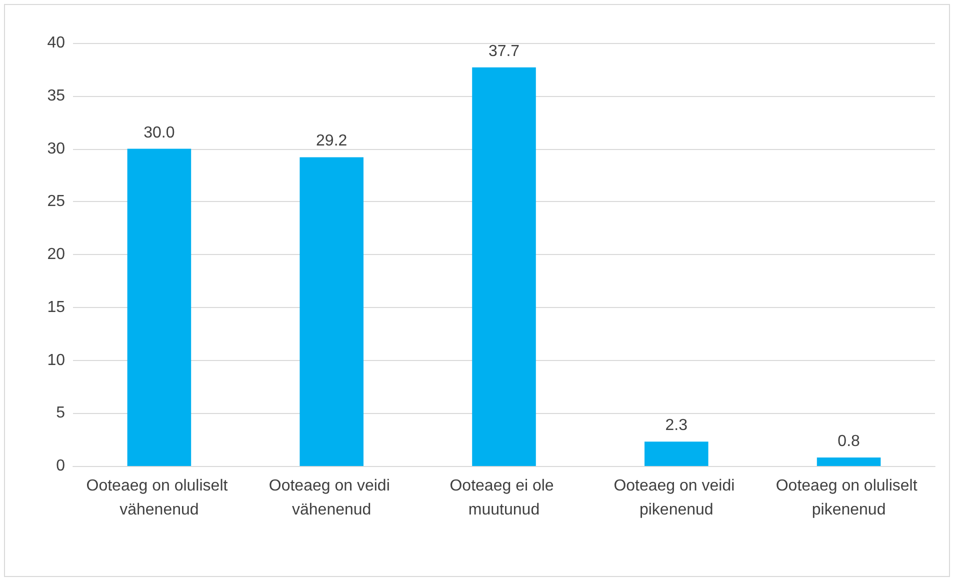 This screenshot has height=583, width=956. I want to click on x-tick-label: Ooteaeg on oluliselt pikenenud, so click(849, 498).